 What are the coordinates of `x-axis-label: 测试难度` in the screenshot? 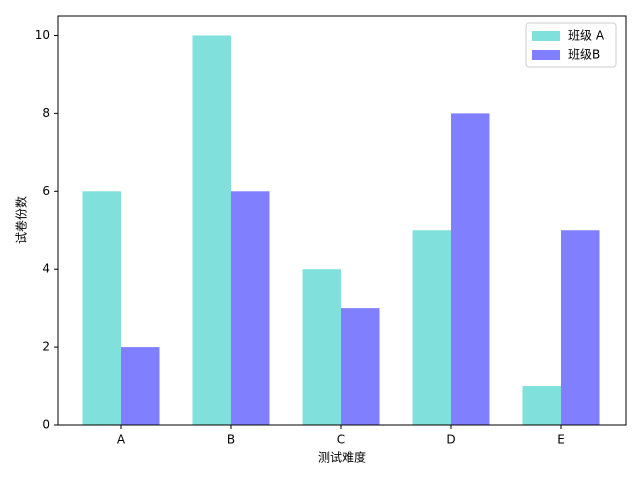 It's located at (342, 457).